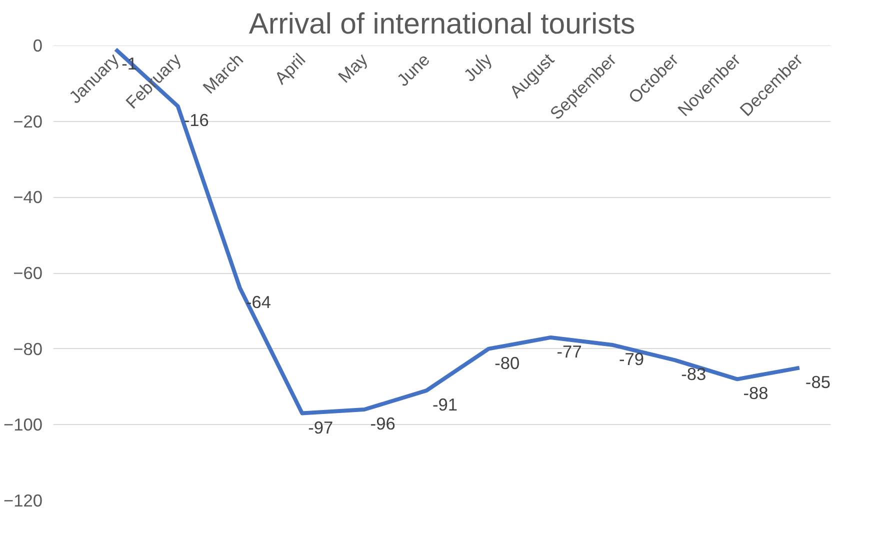  I want to click on y-tick-label: −100, so click(22, 424).